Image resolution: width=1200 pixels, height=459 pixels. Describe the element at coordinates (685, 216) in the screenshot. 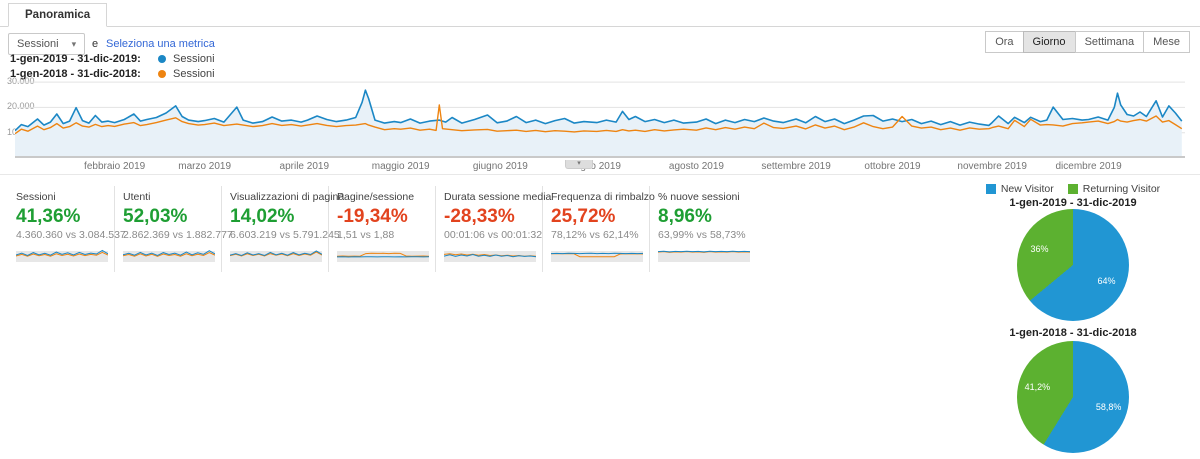

I see `metric-card-delta: 8,96%` at that location.